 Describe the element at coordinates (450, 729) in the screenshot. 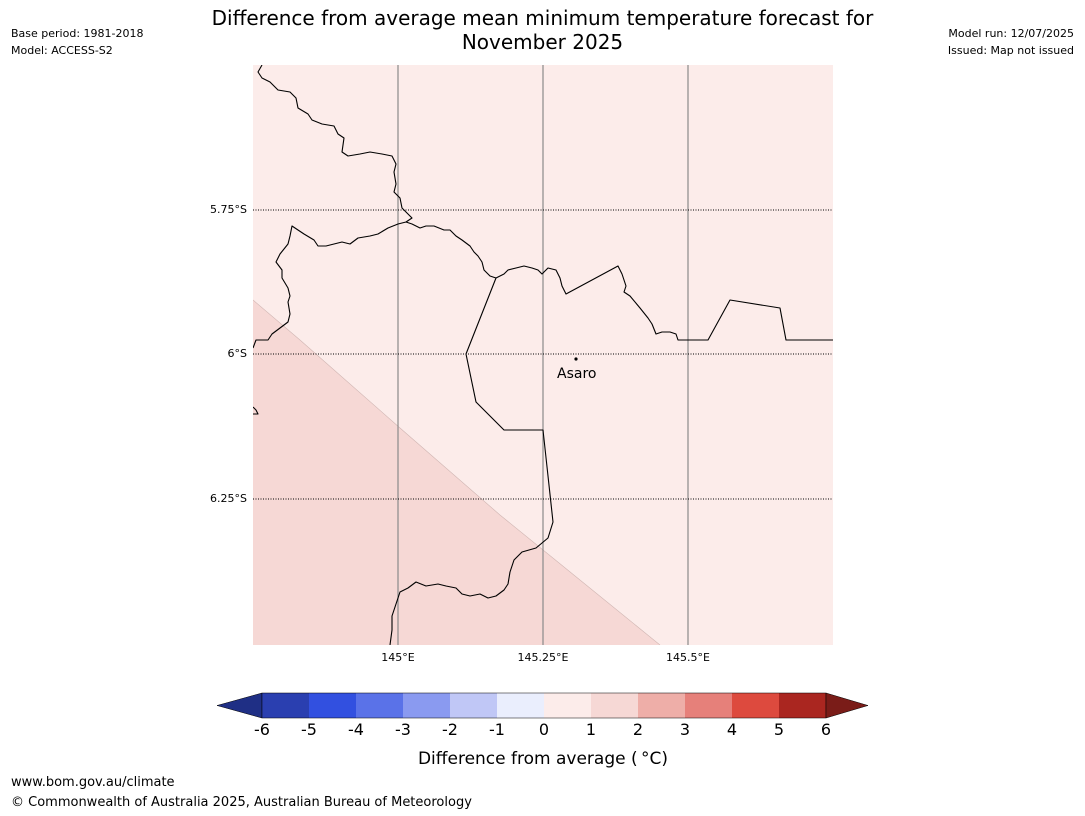

I see `colorbar-tick-label: -2` at that location.